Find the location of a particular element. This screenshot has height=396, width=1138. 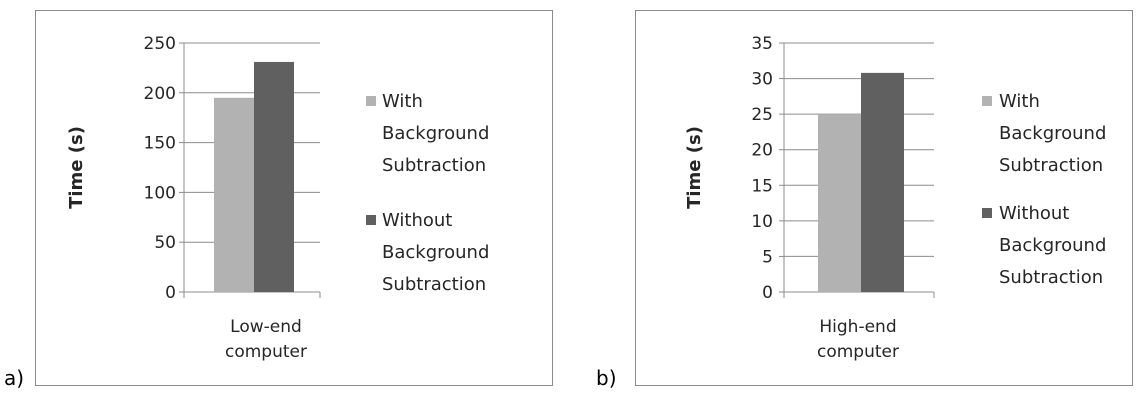

y-tick-label: 10 is located at coordinates (762, 222).